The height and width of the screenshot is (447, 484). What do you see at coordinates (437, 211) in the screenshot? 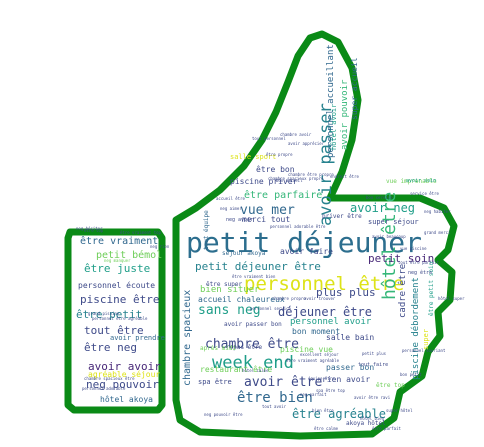
I see `cloud-word: neg habiter` at bounding box center [437, 211].